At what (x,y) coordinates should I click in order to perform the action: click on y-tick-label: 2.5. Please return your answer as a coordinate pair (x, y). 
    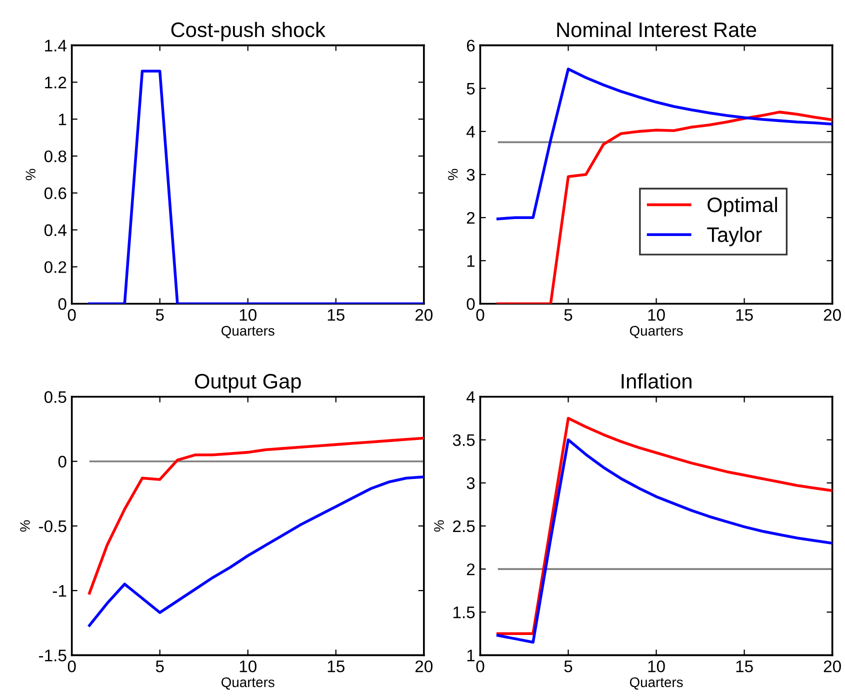
    Looking at the image, I should click on (464, 526).